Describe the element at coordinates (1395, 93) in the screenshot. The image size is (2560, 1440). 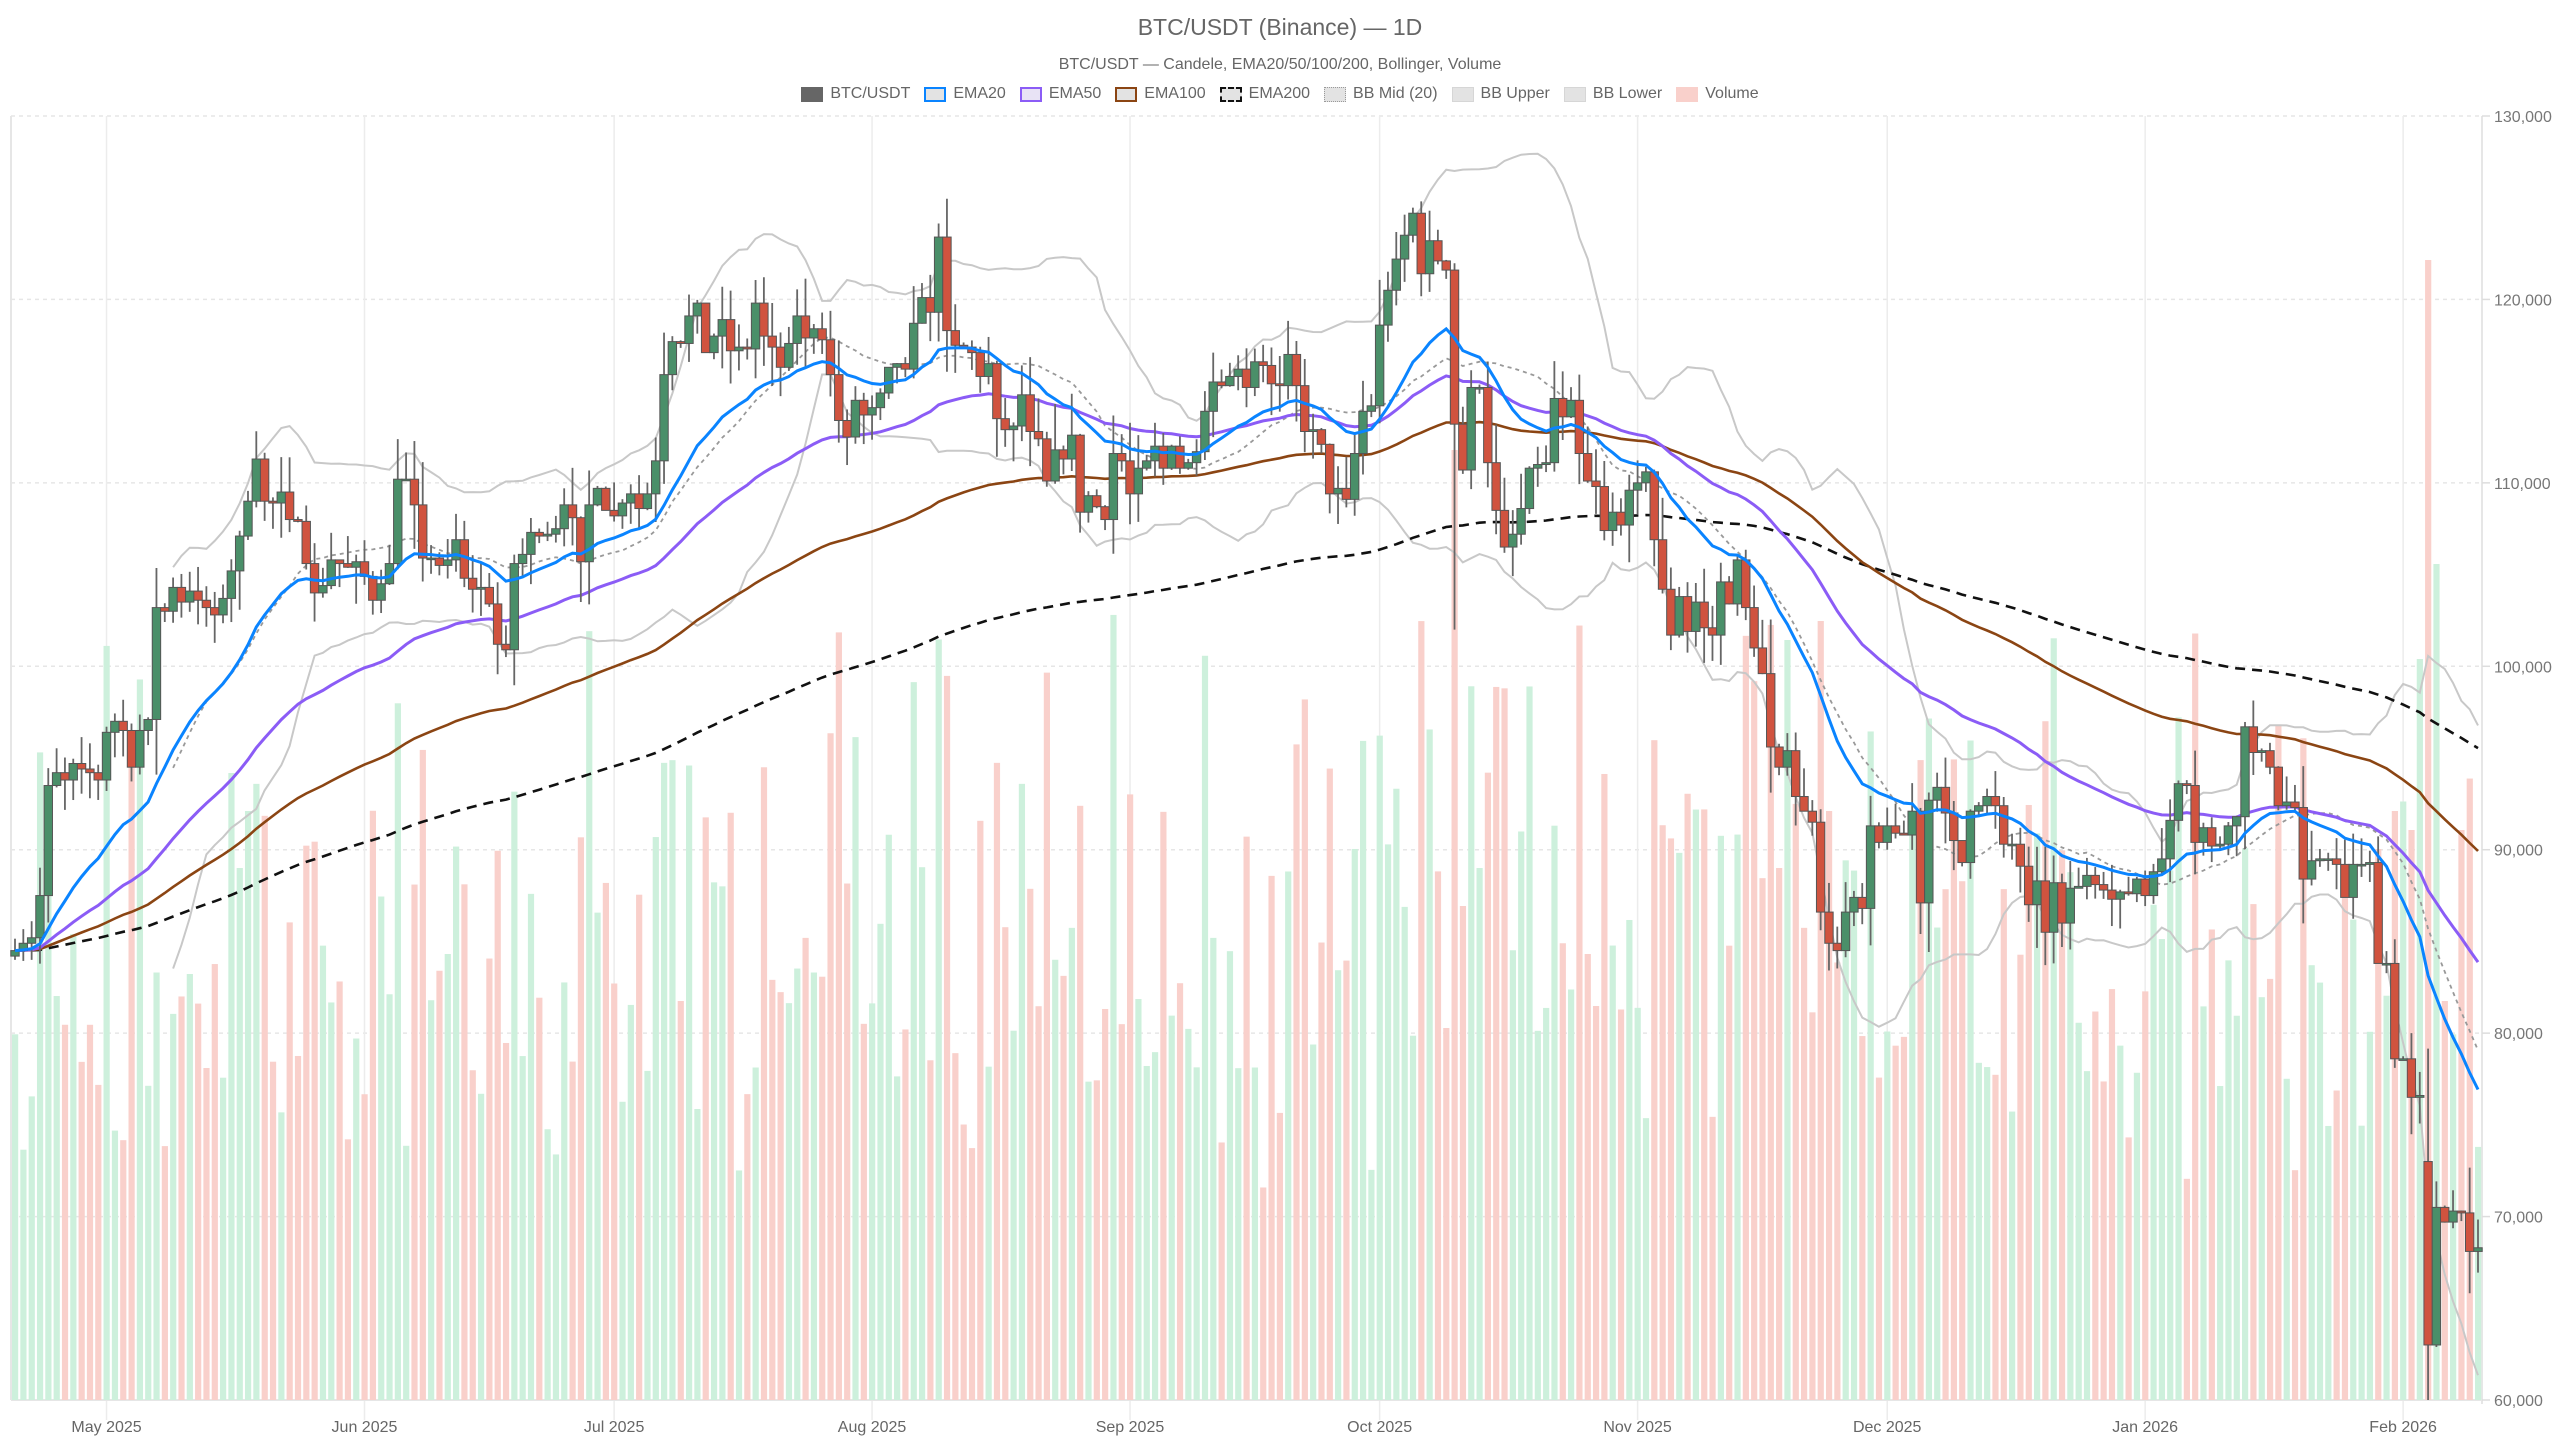
I see `legend-label: BB Mid (20)` at that location.